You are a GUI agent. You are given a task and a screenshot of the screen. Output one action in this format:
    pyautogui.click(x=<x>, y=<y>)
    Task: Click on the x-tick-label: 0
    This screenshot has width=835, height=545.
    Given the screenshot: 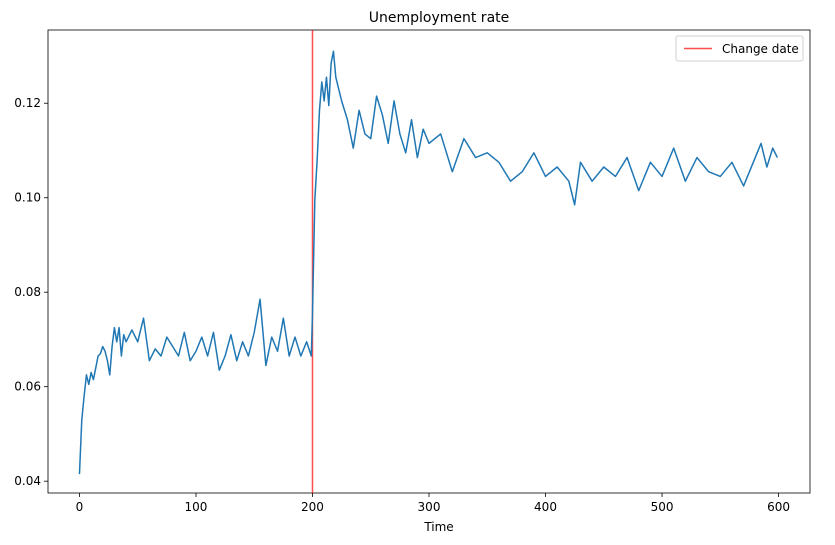 What is the action you would take?
    pyautogui.click(x=80, y=507)
    